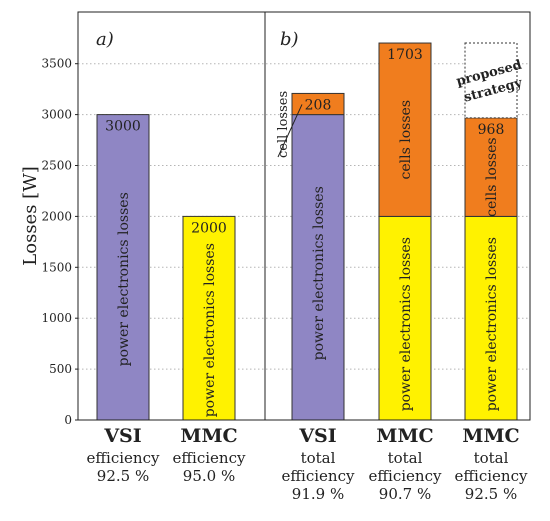 The height and width of the screenshot is (521, 550). What do you see at coordinates (68, 420) in the screenshot?
I see `y-tick-label: 0` at bounding box center [68, 420].